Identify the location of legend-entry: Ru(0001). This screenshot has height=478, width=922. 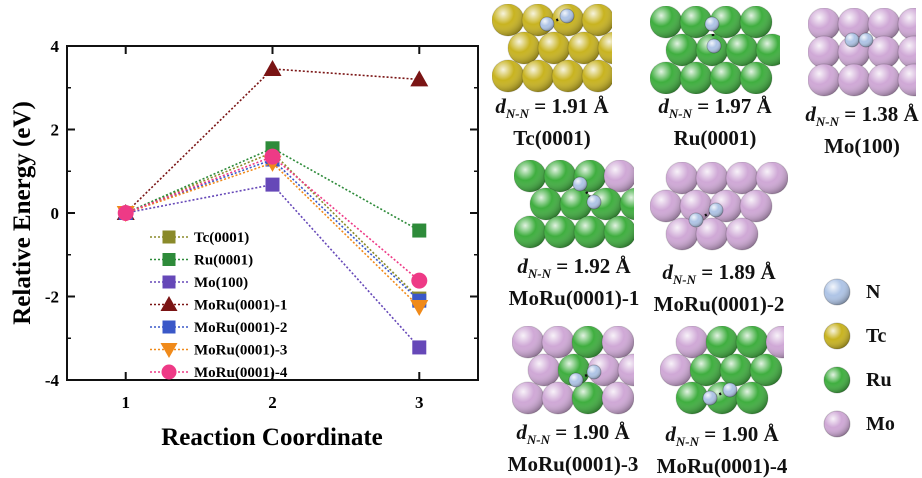
(201, 261).